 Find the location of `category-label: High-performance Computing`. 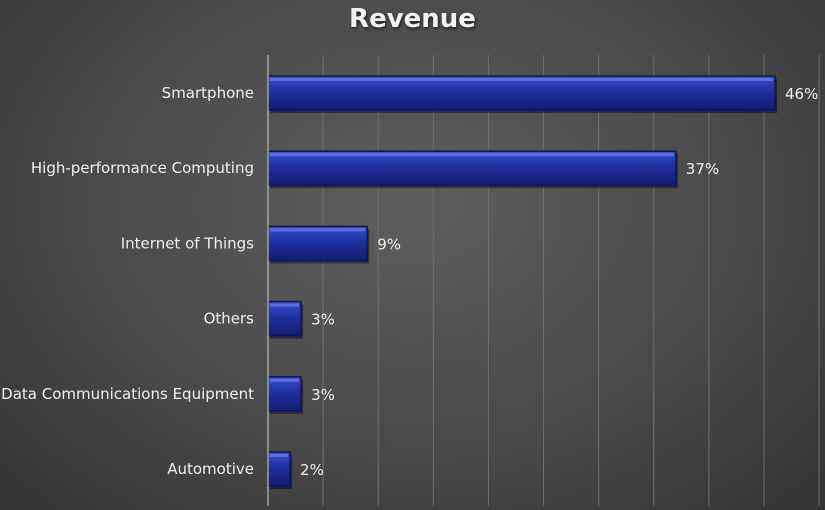

category-label: High-performance Computing is located at coordinates (142, 168).